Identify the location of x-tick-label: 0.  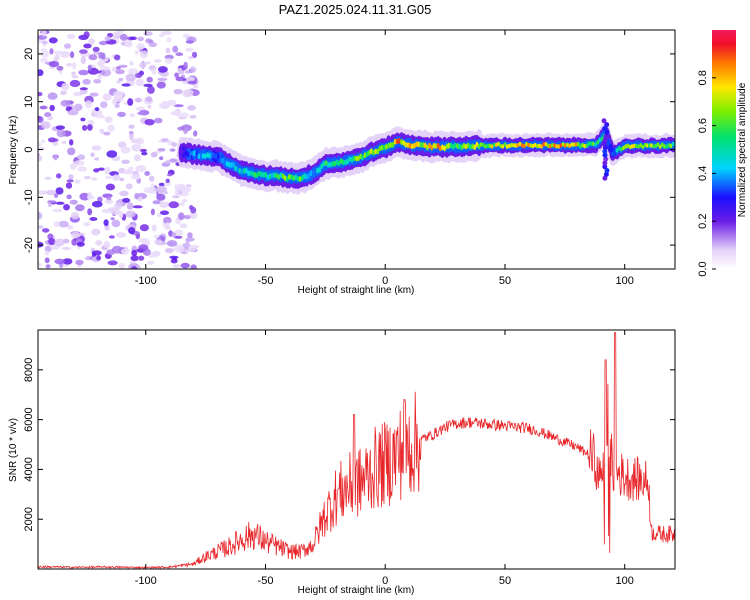
(385, 581).